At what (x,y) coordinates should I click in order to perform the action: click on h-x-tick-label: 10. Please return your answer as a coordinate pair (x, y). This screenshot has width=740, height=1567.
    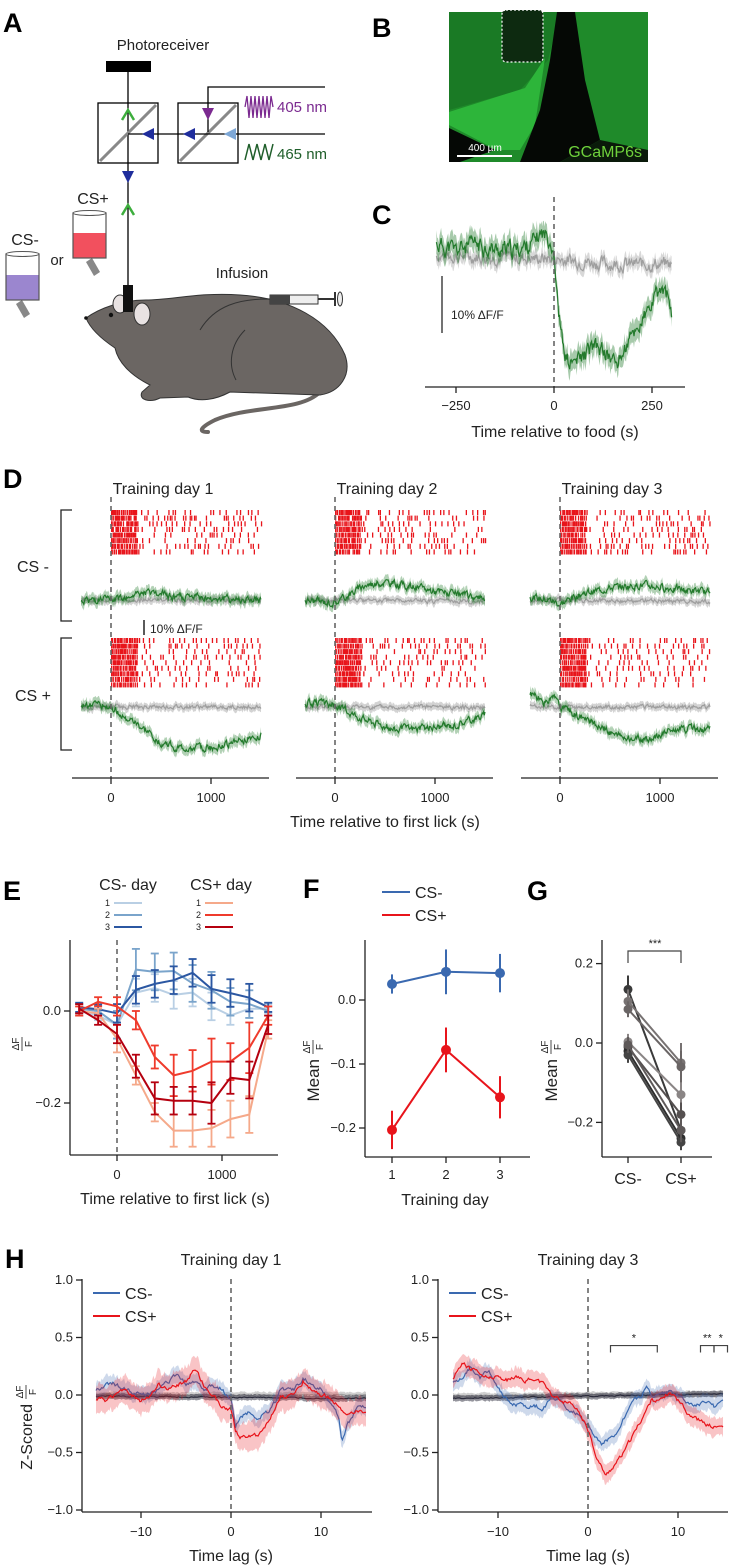
    Looking at the image, I should click on (678, 1531).